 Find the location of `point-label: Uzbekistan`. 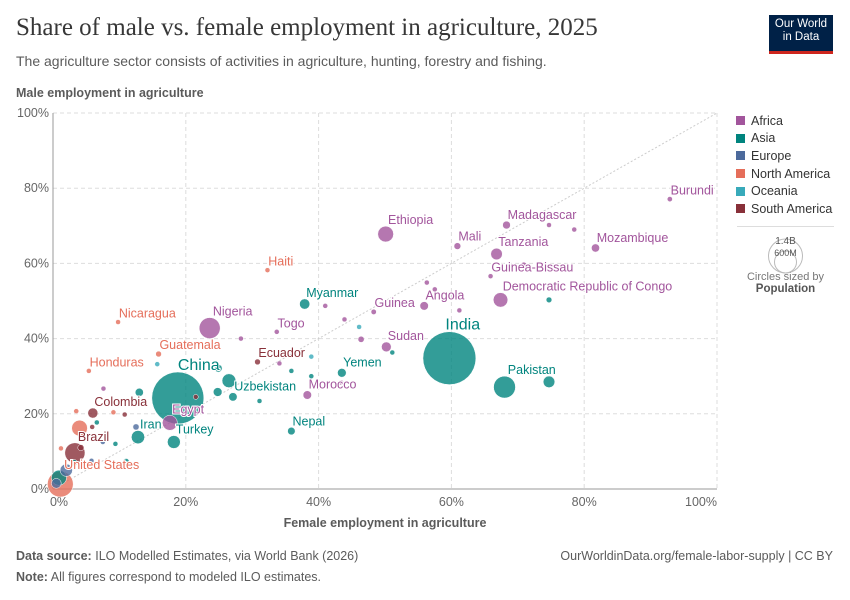

point-label: Uzbekistan is located at coordinates (265, 387).